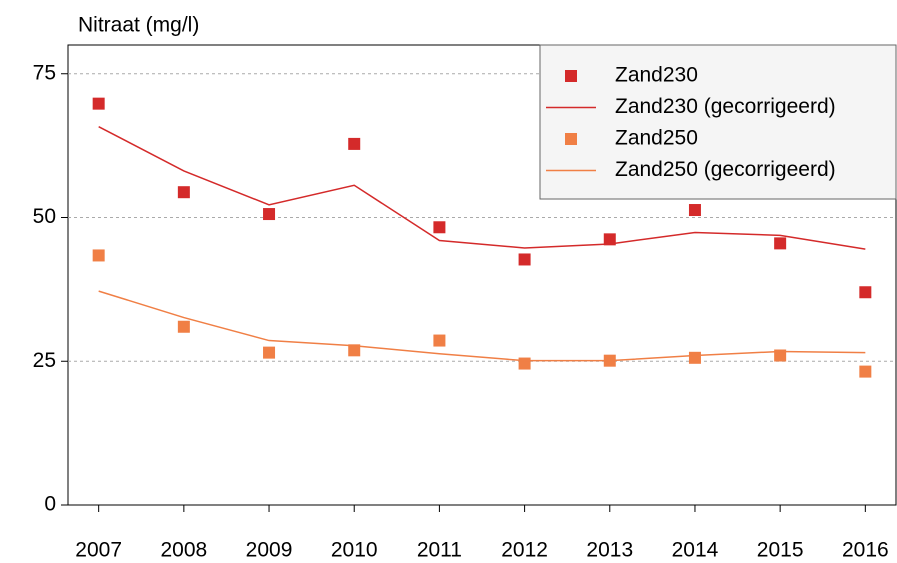 This screenshot has width=897, height=563. I want to click on y-tick-label: 0, so click(50, 504).